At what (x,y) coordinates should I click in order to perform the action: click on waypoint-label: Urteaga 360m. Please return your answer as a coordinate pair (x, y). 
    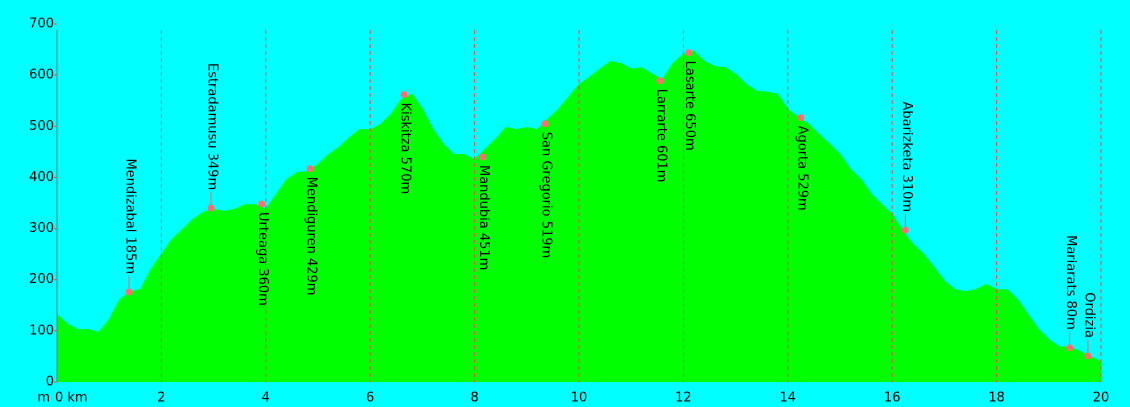
    Looking at the image, I should click on (262, 259).